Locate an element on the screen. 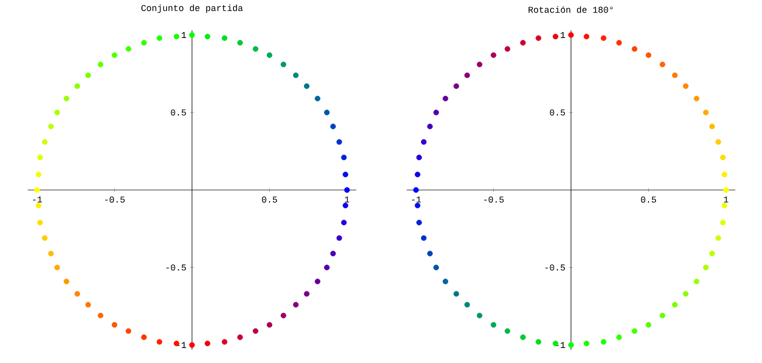 Image resolution: width=762 pixels, height=363 pixels. chart-title: Conjunto de partida is located at coordinates (192, 8).